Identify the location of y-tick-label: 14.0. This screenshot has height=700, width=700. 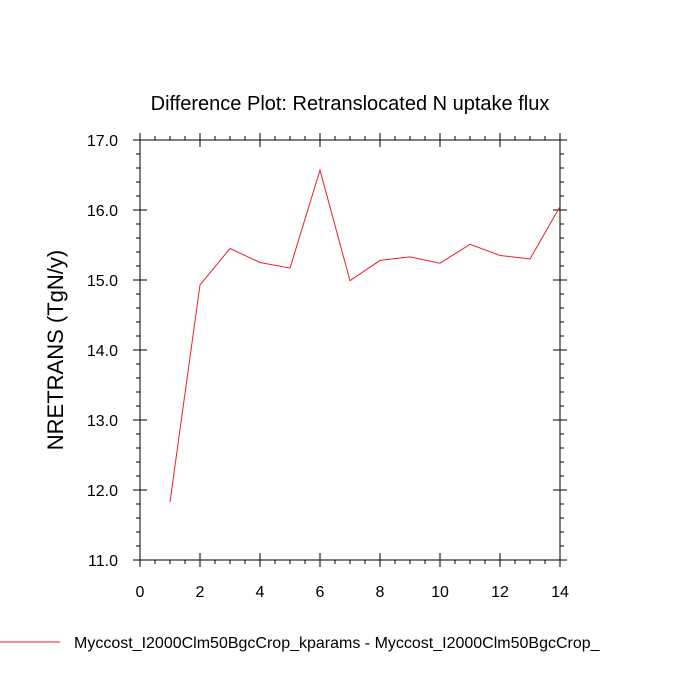
(102, 351).